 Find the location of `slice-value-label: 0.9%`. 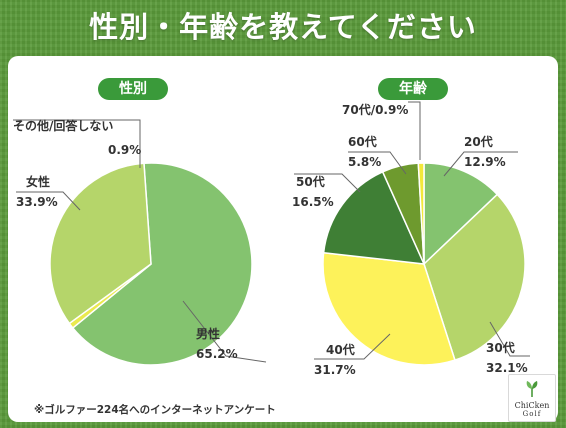

slice-value-label: 0.9% is located at coordinates (124, 150).